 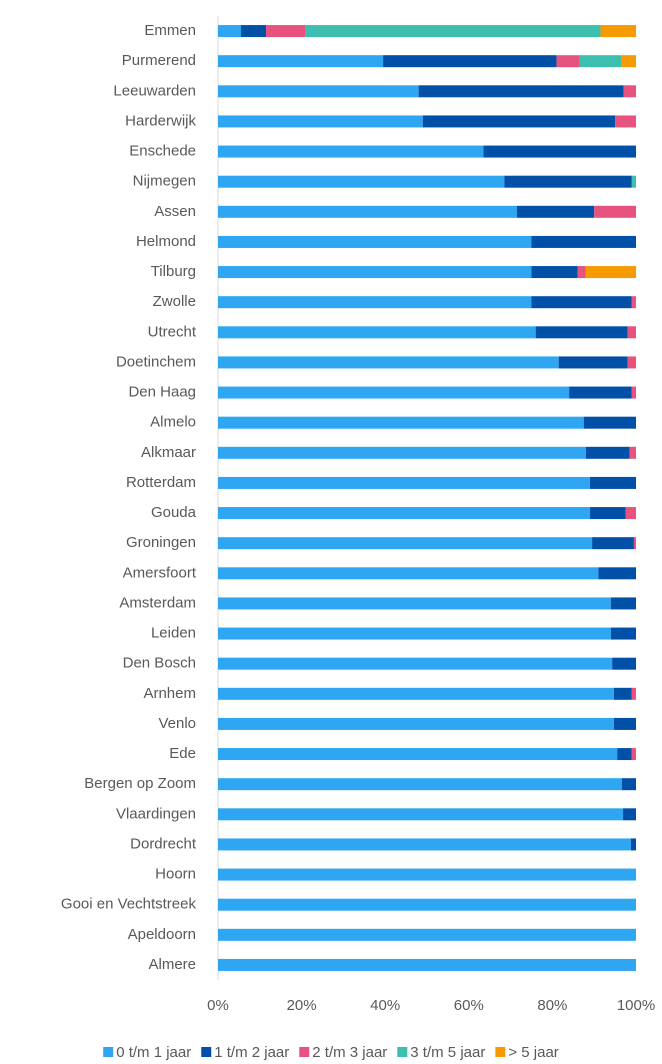 I want to click on y-tick-label: Vlaardingen, so click(x=156, y=813).